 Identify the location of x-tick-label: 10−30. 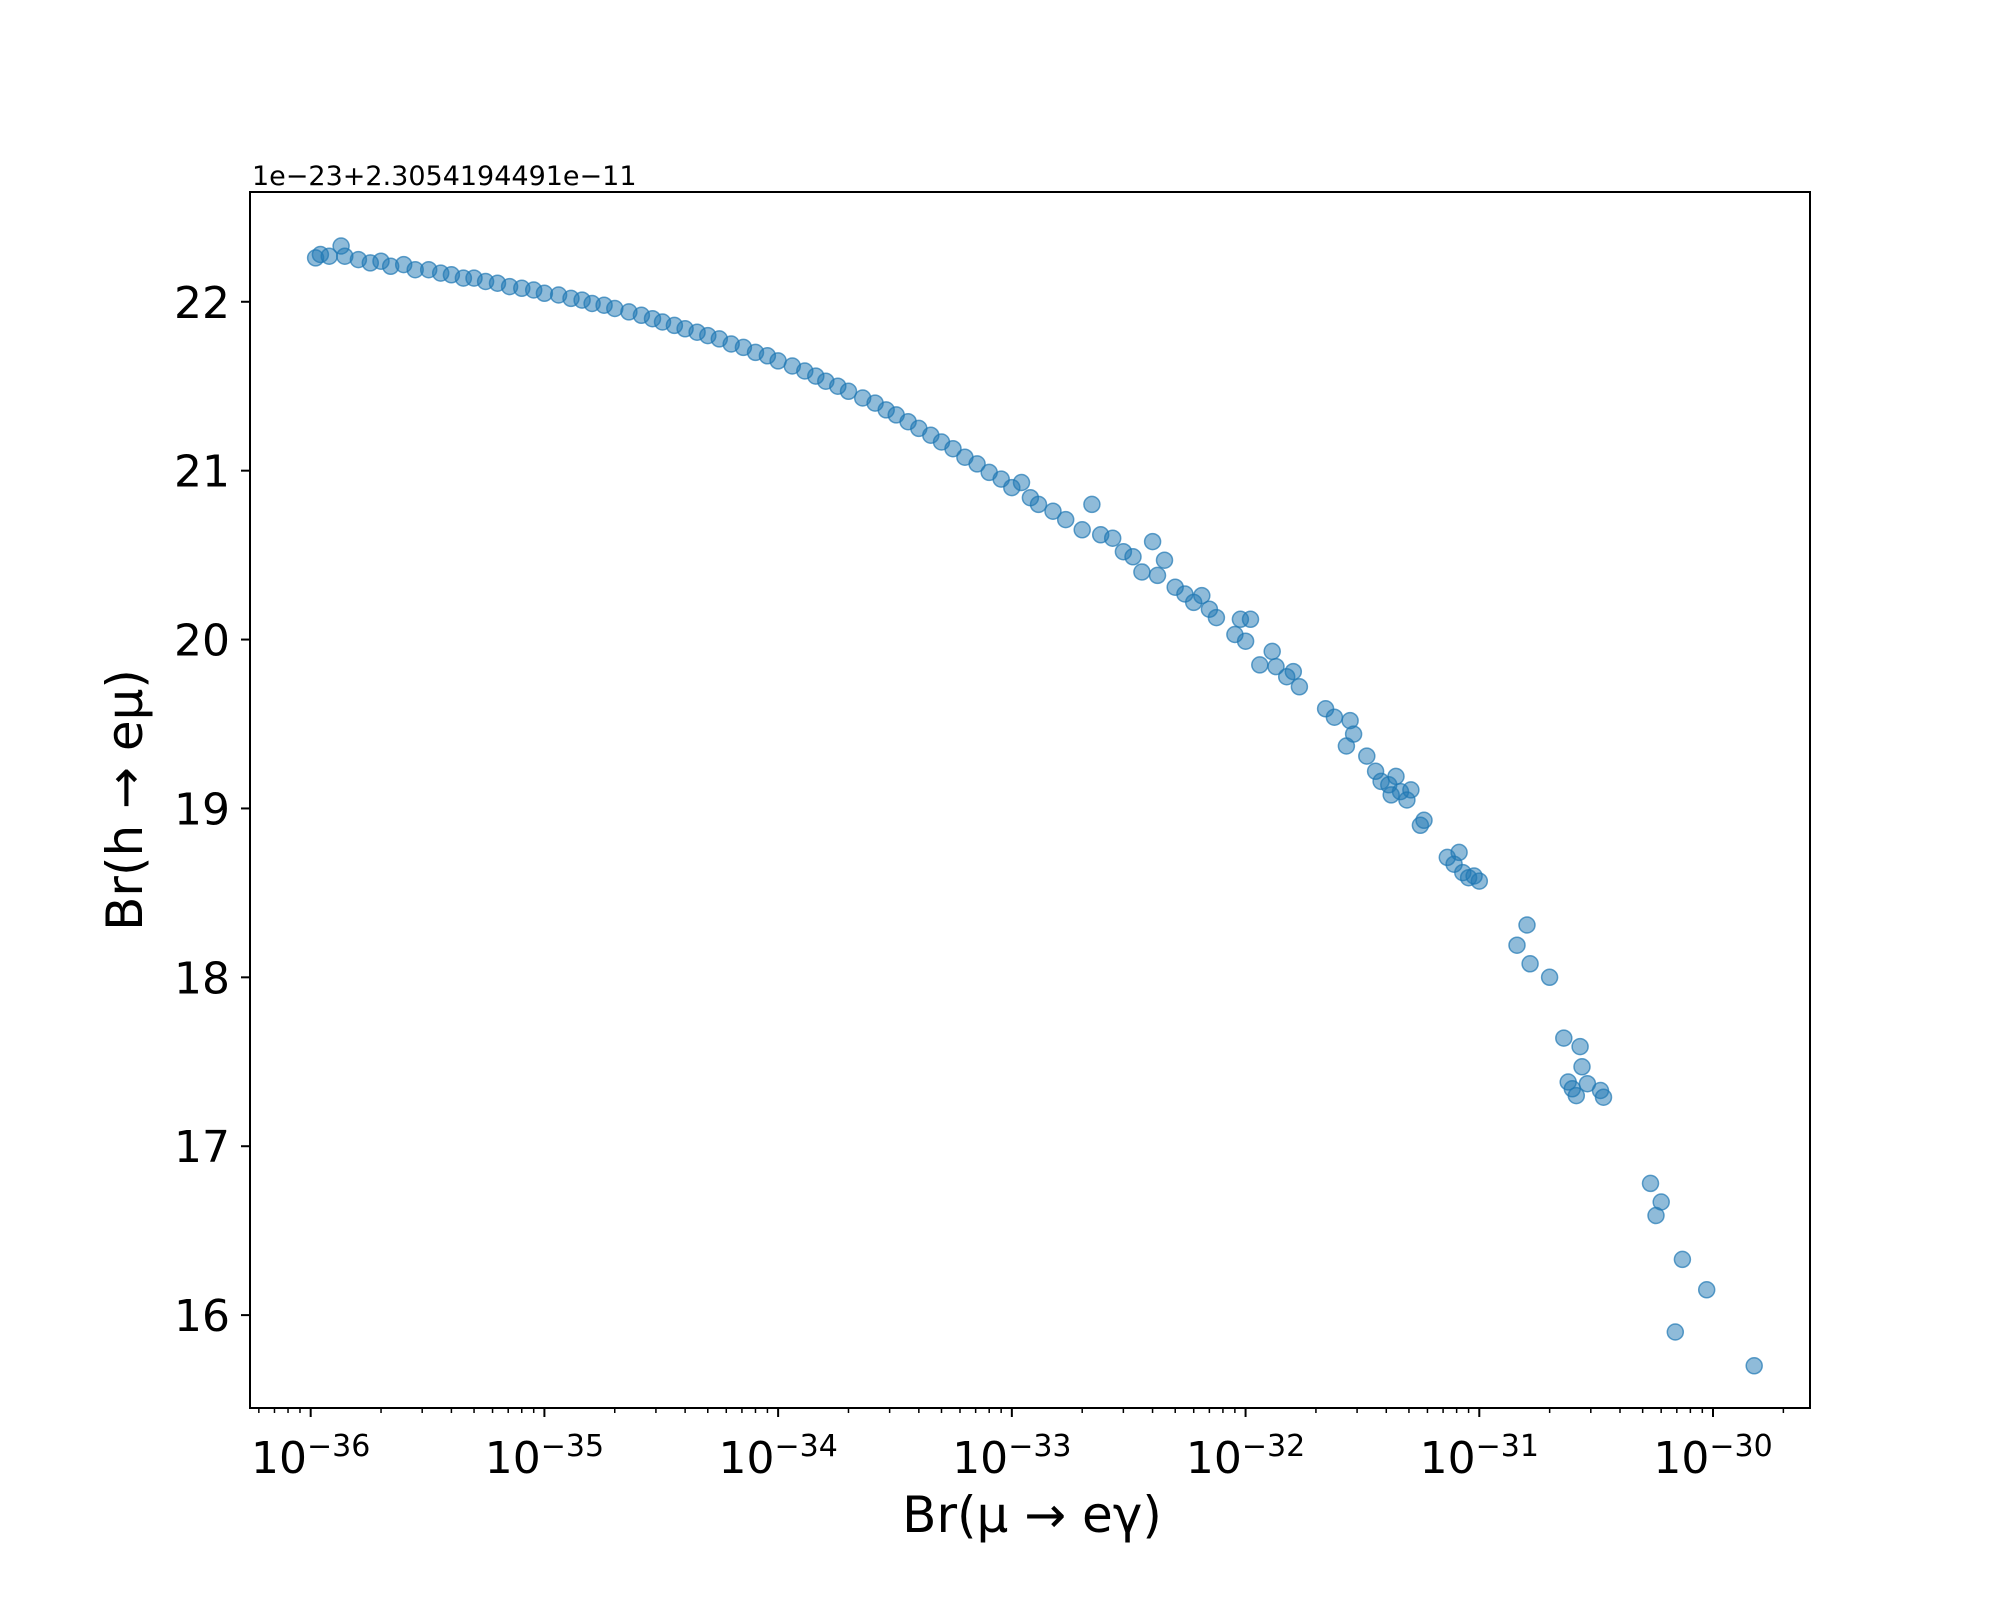
(1712, 1456).